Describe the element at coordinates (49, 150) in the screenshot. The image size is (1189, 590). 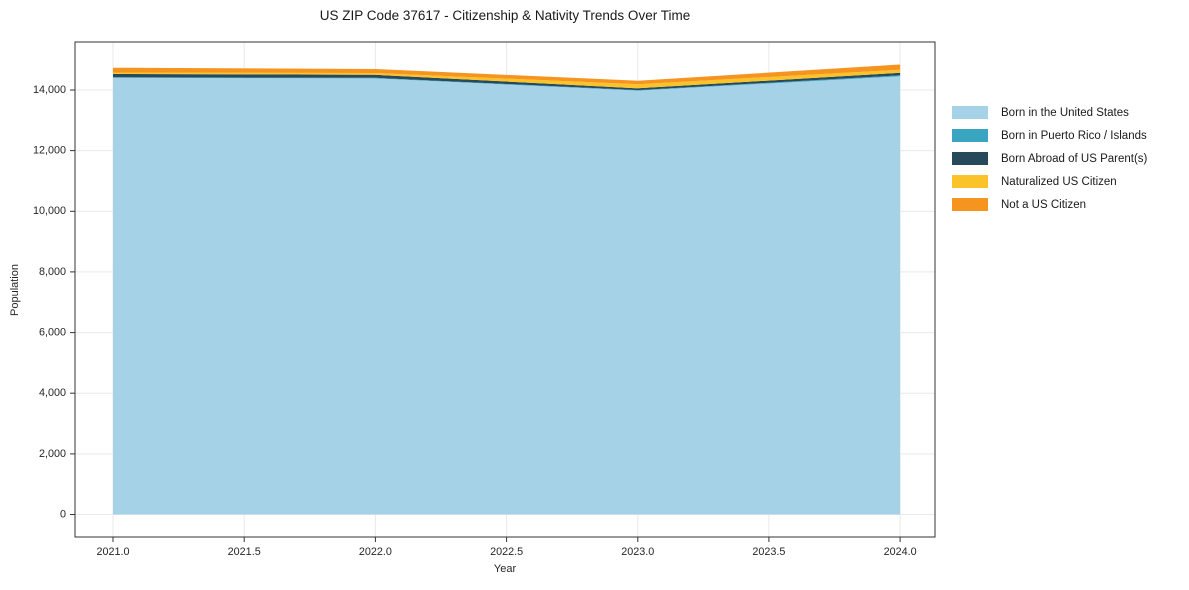
I see `y-tick-label: 12,000` at that location.